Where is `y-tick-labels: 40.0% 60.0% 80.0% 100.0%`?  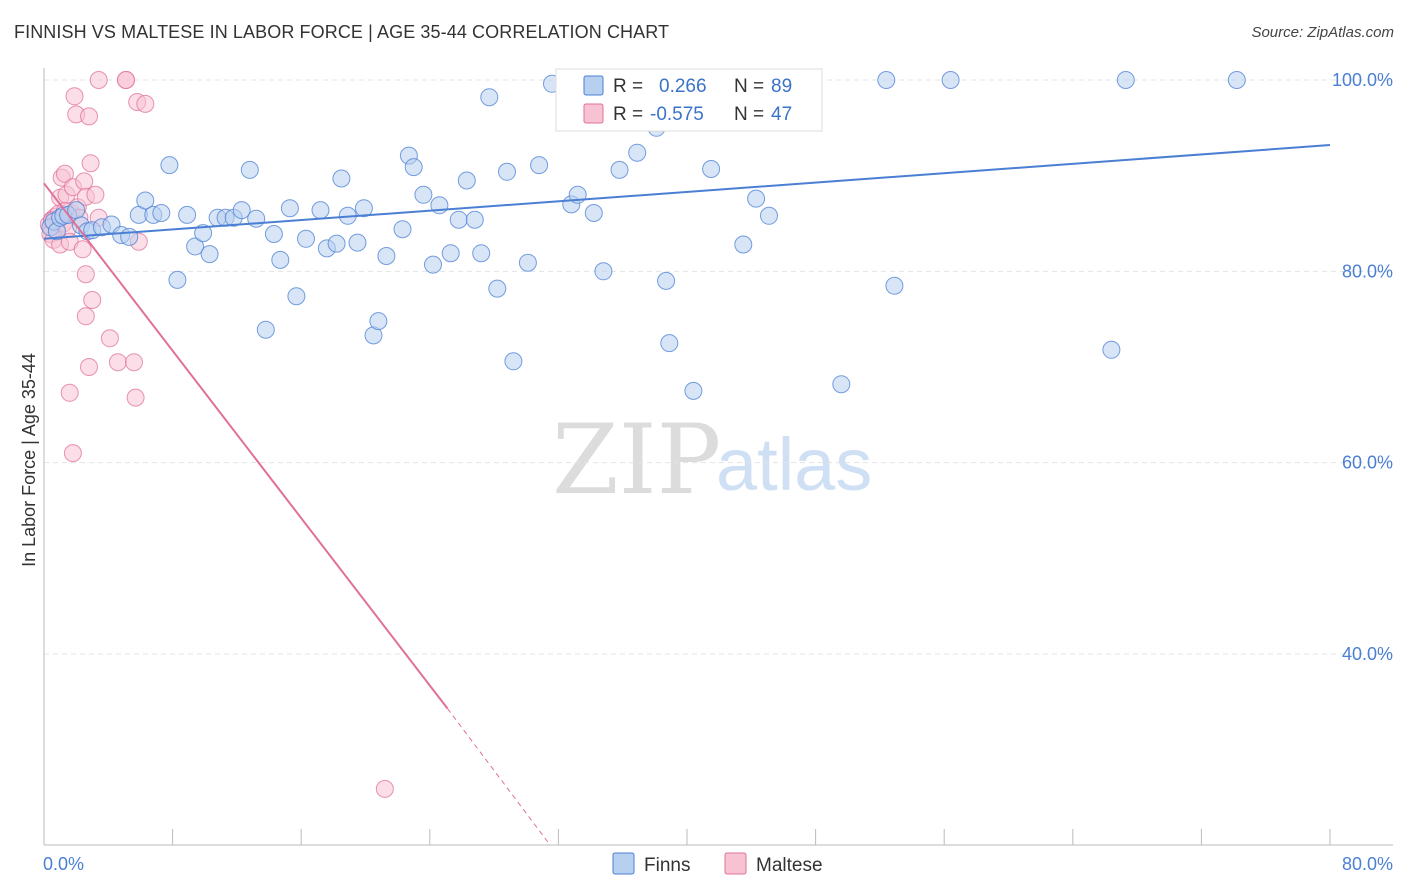 y-tick-labels: 40.0% 60.0% 80.0% 100.0% is located at coordinates (1362, 367).